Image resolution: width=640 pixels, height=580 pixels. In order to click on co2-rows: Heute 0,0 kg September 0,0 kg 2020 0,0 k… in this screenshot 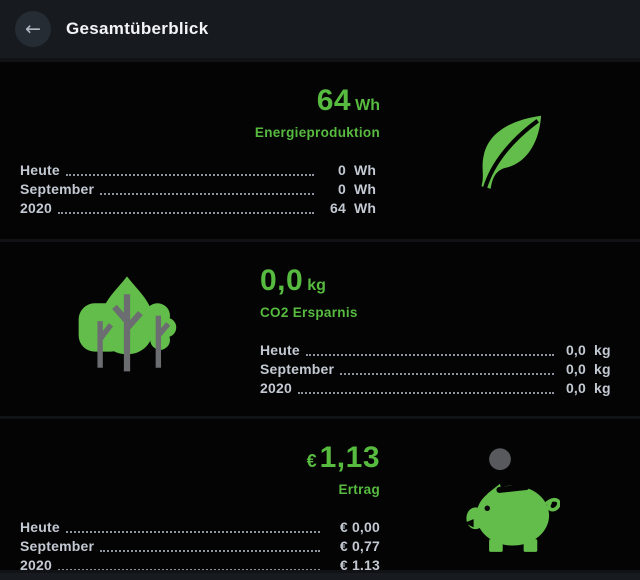, I will do `click(440, 369)`.